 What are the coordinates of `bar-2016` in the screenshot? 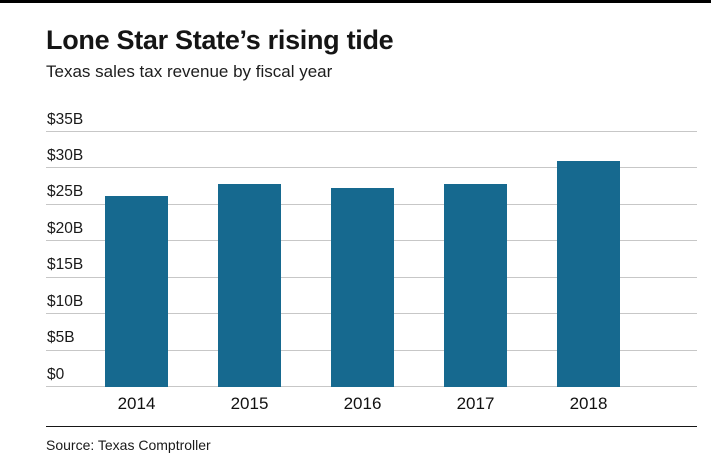 It's located at (362, 287).